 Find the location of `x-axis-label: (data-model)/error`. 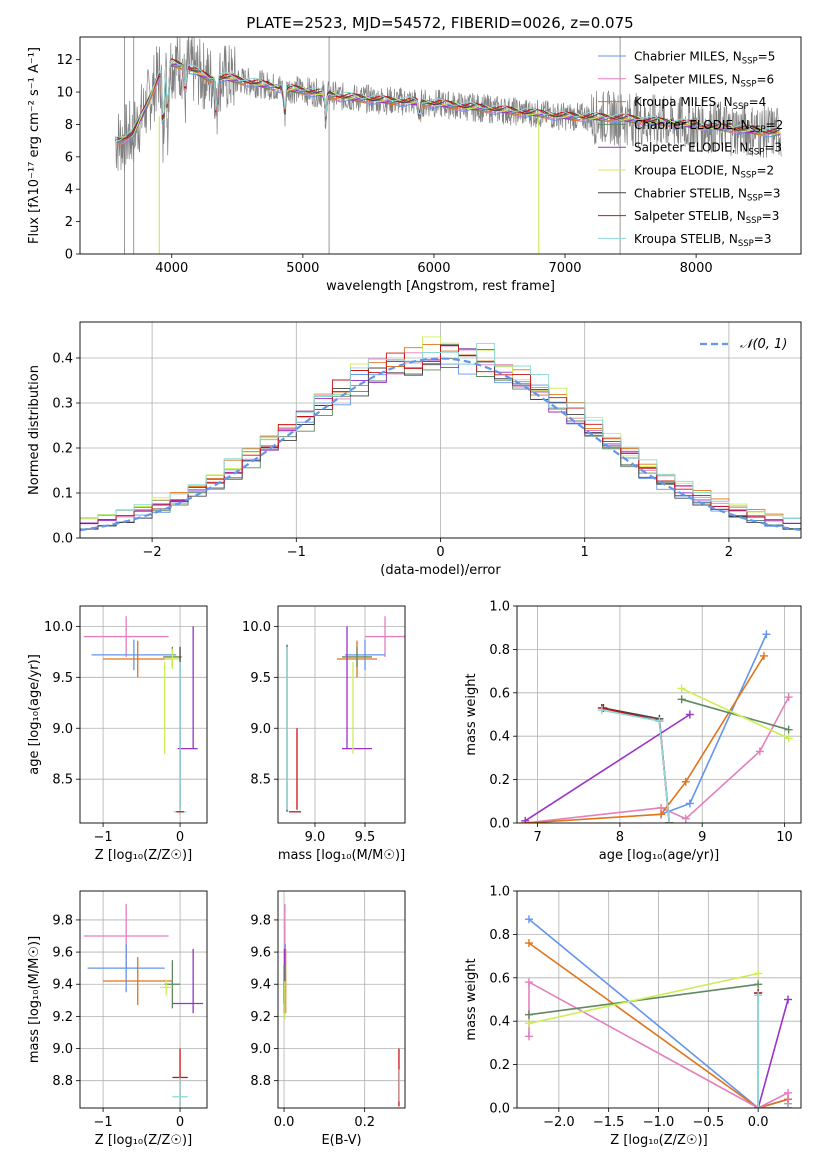

x-axis-label: (data-model)/error is located at coordinates (440, 570).